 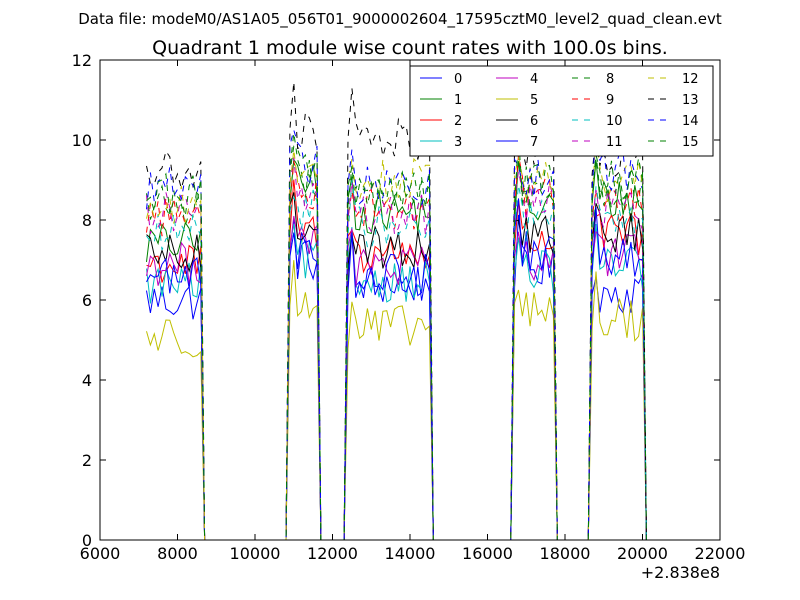 I want to click on y-tick-label: 6, so click(x=87, y=300).